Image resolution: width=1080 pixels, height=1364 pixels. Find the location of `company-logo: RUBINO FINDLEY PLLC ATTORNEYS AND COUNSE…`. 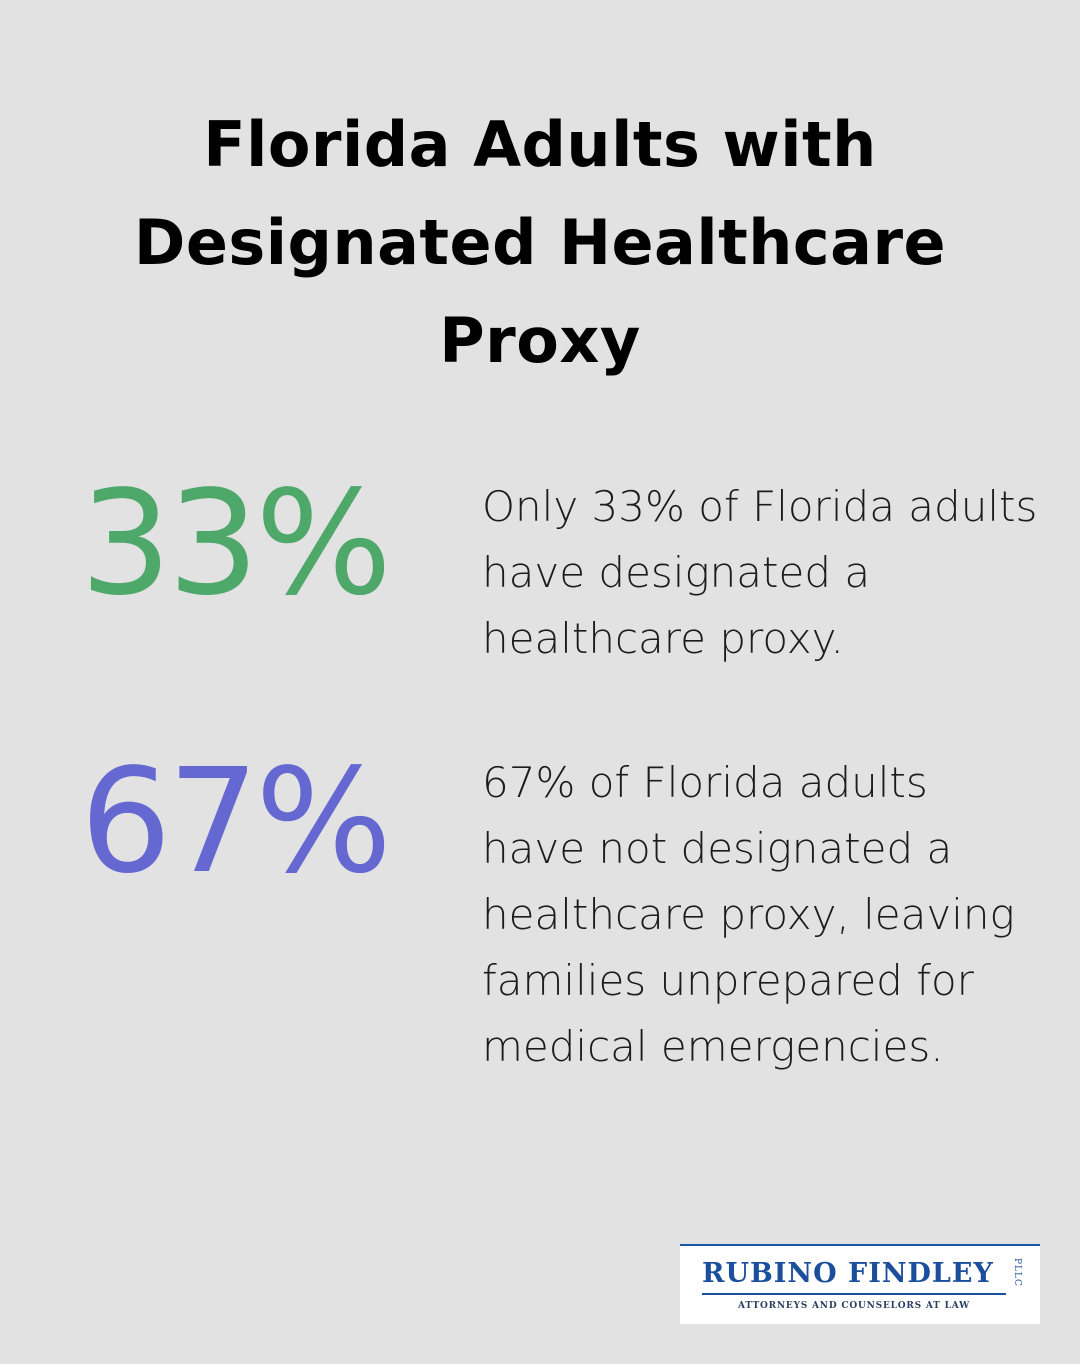

company-logo: RUBINO FINDLEY PLLC ATTORNEYS AND COUNSE… is located at coordinates (860, 1284).